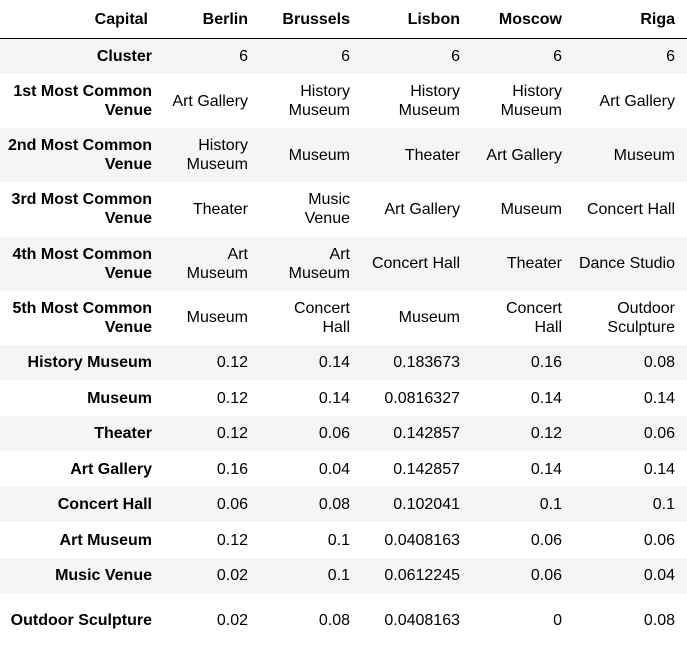 Image resolution: width=687 pixels, height=648 pixels. Describe the element at coordinates (80, 155) in the screenshot. I see `row-label: 2nd Most Common Venue` at that location.